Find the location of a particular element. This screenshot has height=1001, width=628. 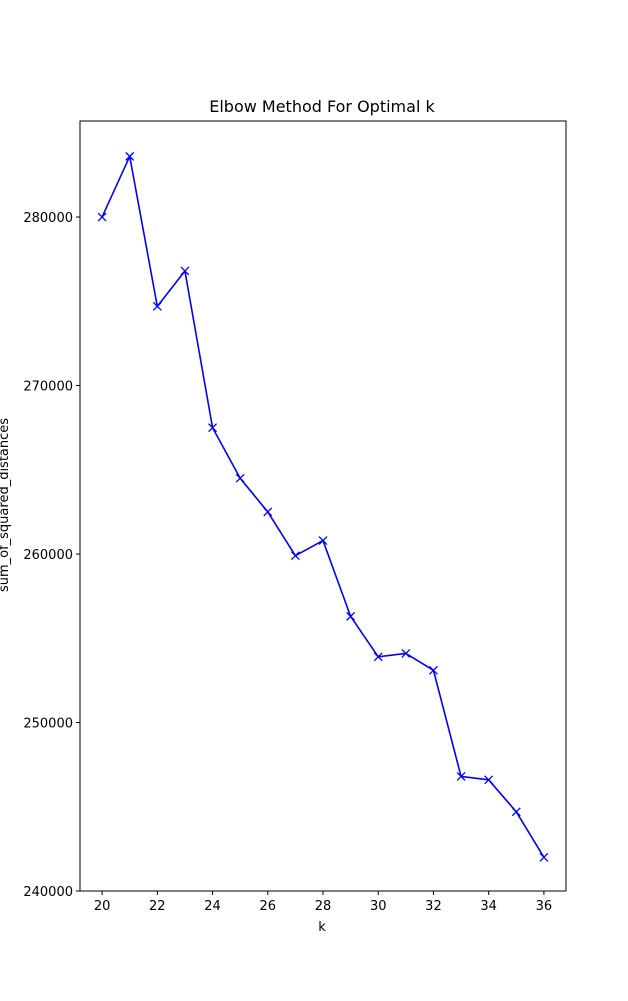

x-tick-label: 28 is located at coordinates (323, 906).